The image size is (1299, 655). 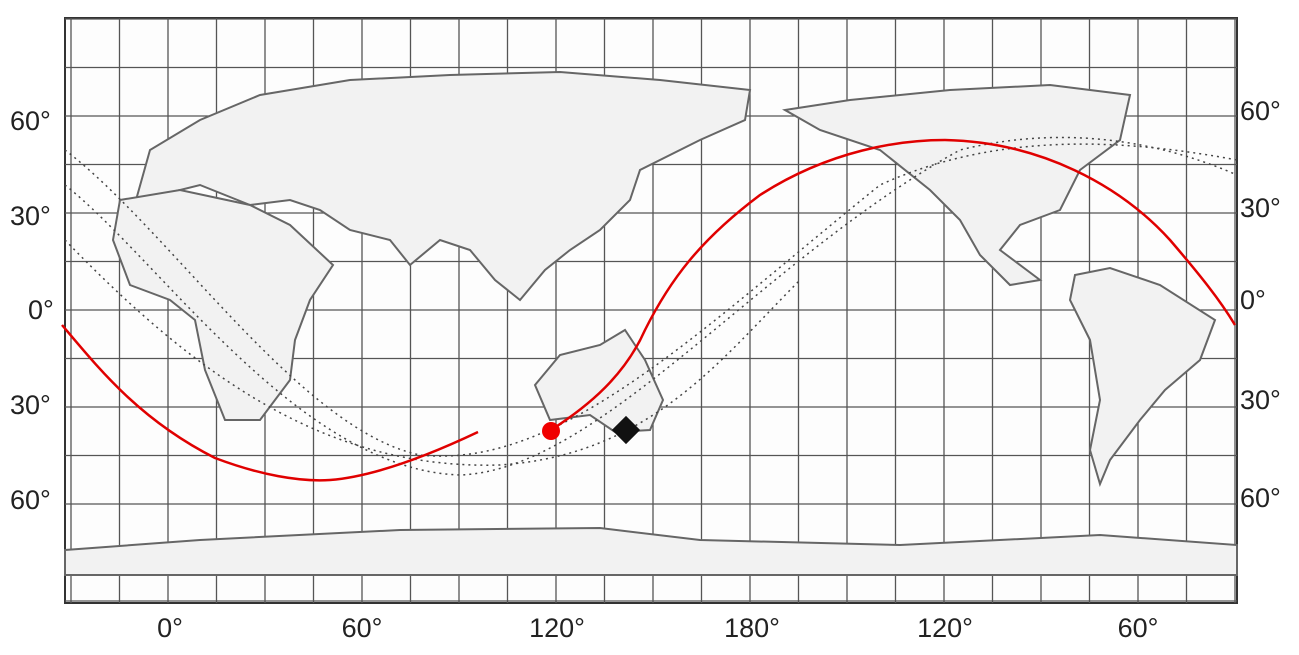 I want to click on black-diamond, so click(x=626, y=430).